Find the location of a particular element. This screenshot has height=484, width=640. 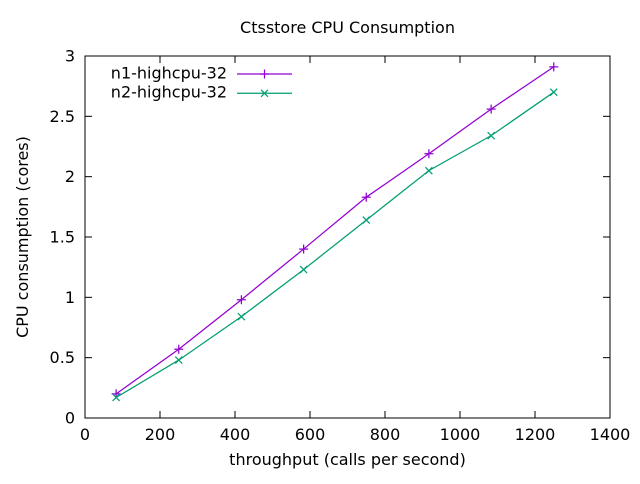

y-tick-label: 2 is located at coordinates (70, 176).